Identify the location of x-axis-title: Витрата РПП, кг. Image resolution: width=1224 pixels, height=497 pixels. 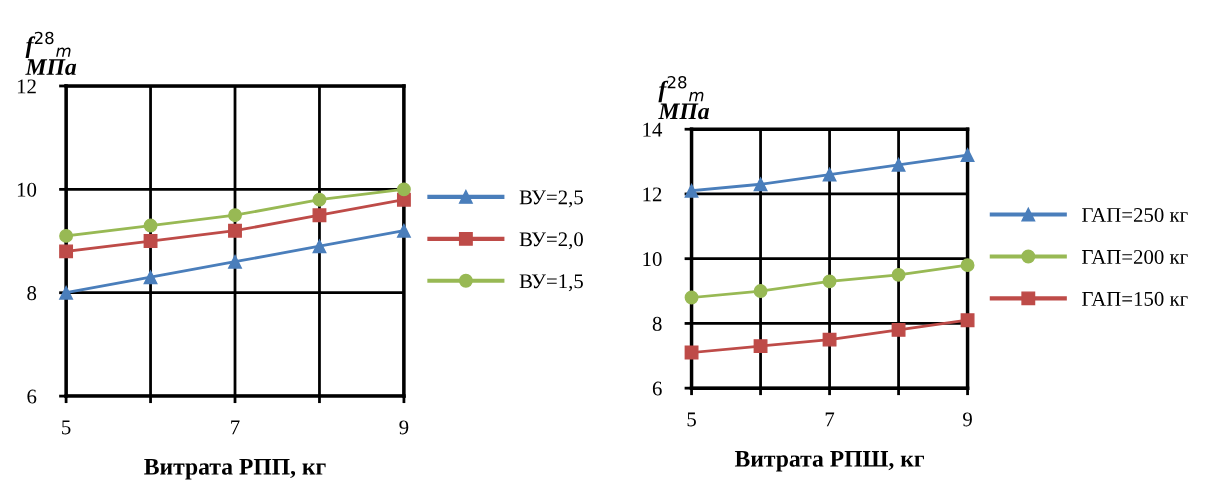
(235, 469).